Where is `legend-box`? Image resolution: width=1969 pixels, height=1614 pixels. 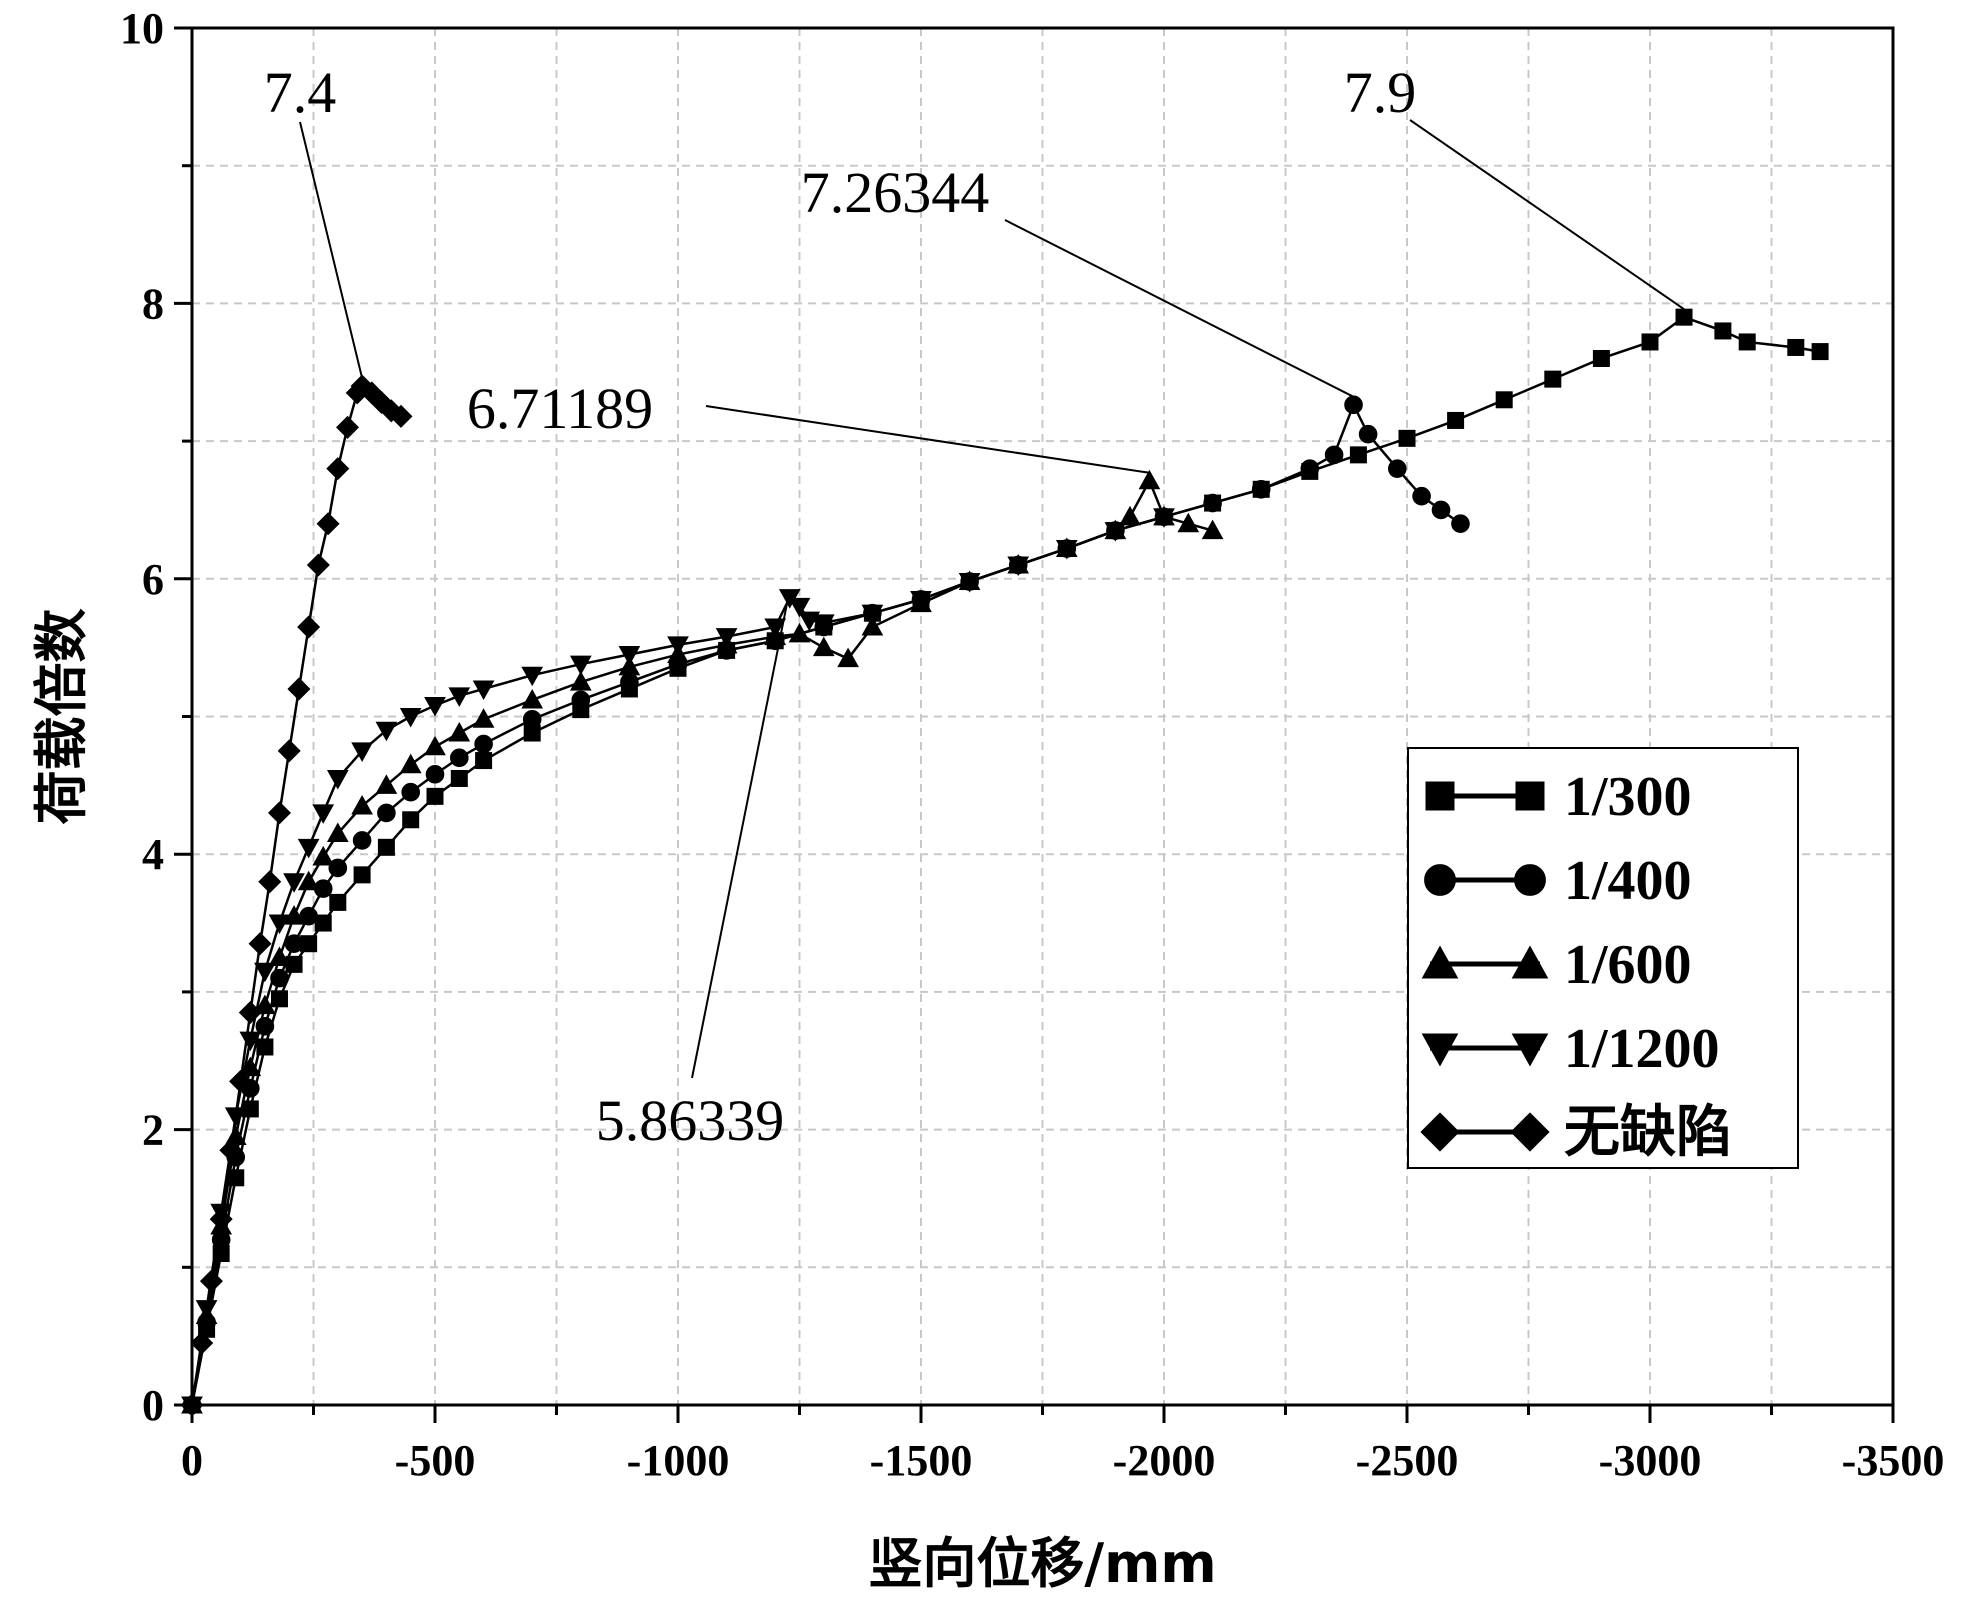 legend-box is located at coordinates (1603, 958).